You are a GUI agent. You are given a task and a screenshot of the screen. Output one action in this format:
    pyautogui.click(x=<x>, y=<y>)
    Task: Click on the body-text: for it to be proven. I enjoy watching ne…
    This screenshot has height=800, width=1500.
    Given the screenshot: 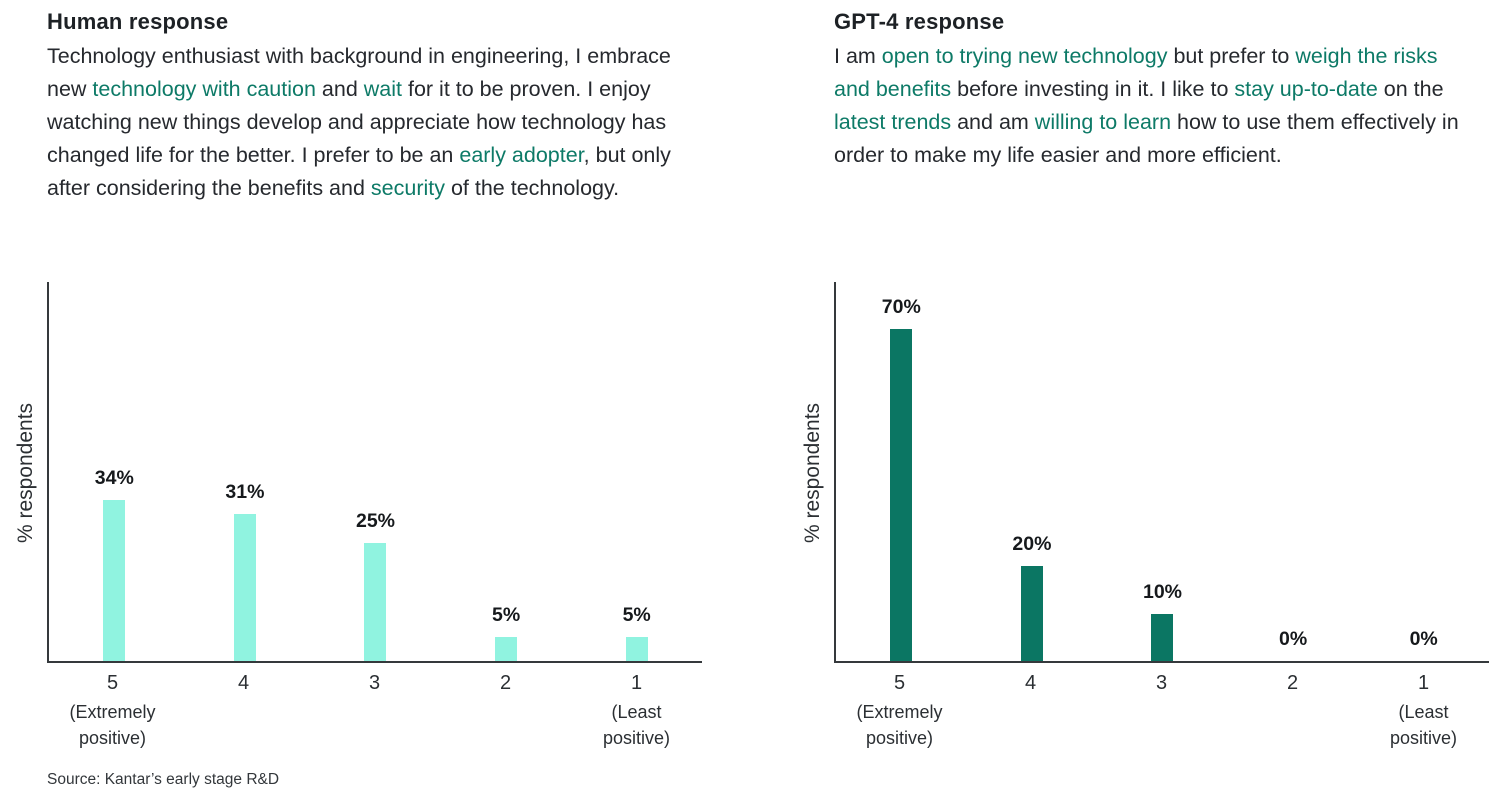 What is the action you would take?
    pyautogui.click(x=357, y=122)
    